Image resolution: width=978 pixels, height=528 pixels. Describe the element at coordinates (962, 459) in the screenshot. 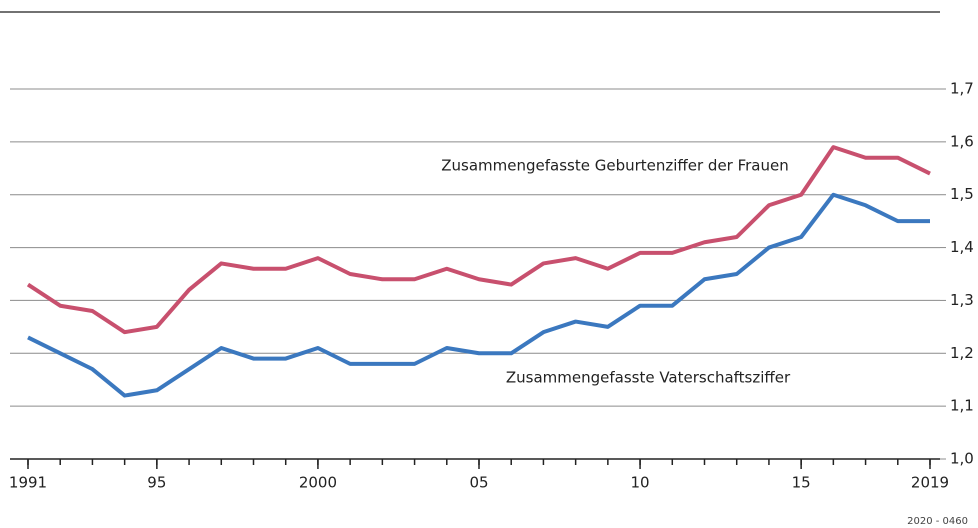

I see `y-tick-label: 1,0` at that location.